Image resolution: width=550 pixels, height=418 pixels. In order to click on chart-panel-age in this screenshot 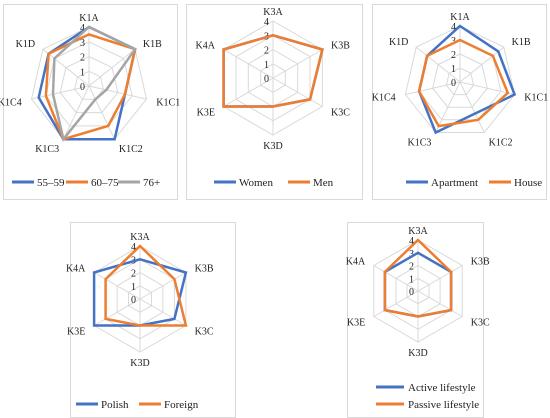, I will do `click(90, 102)`.